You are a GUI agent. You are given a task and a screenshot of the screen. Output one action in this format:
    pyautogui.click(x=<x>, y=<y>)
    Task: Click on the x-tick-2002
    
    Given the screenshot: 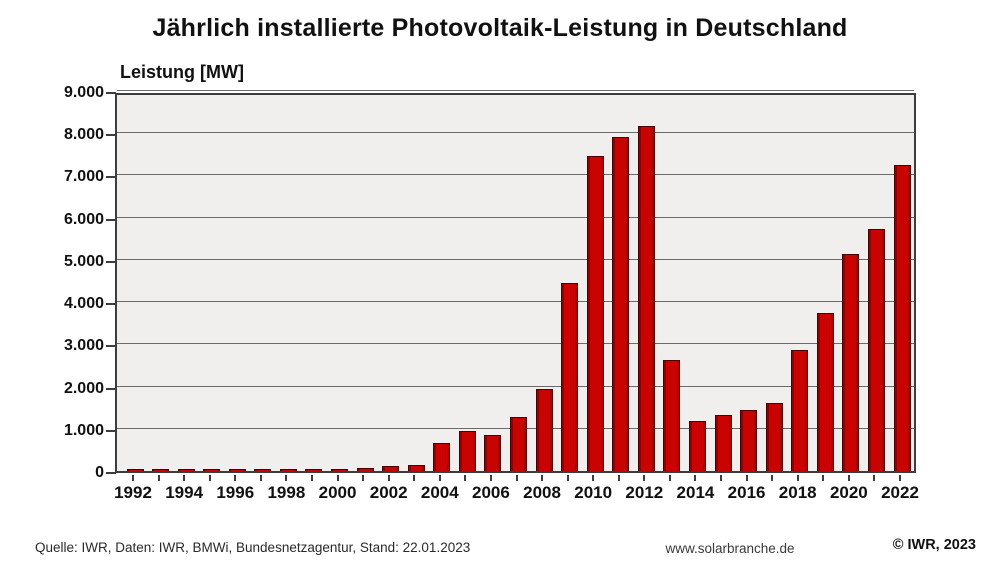 What is the action you would take?
    pyautogui.click(x=388, y=478)
    